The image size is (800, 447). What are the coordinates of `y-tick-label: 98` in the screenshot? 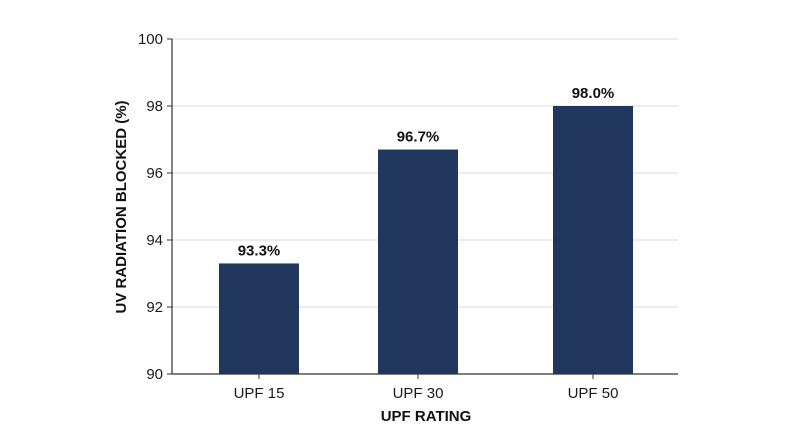 It's located at (154, 106).